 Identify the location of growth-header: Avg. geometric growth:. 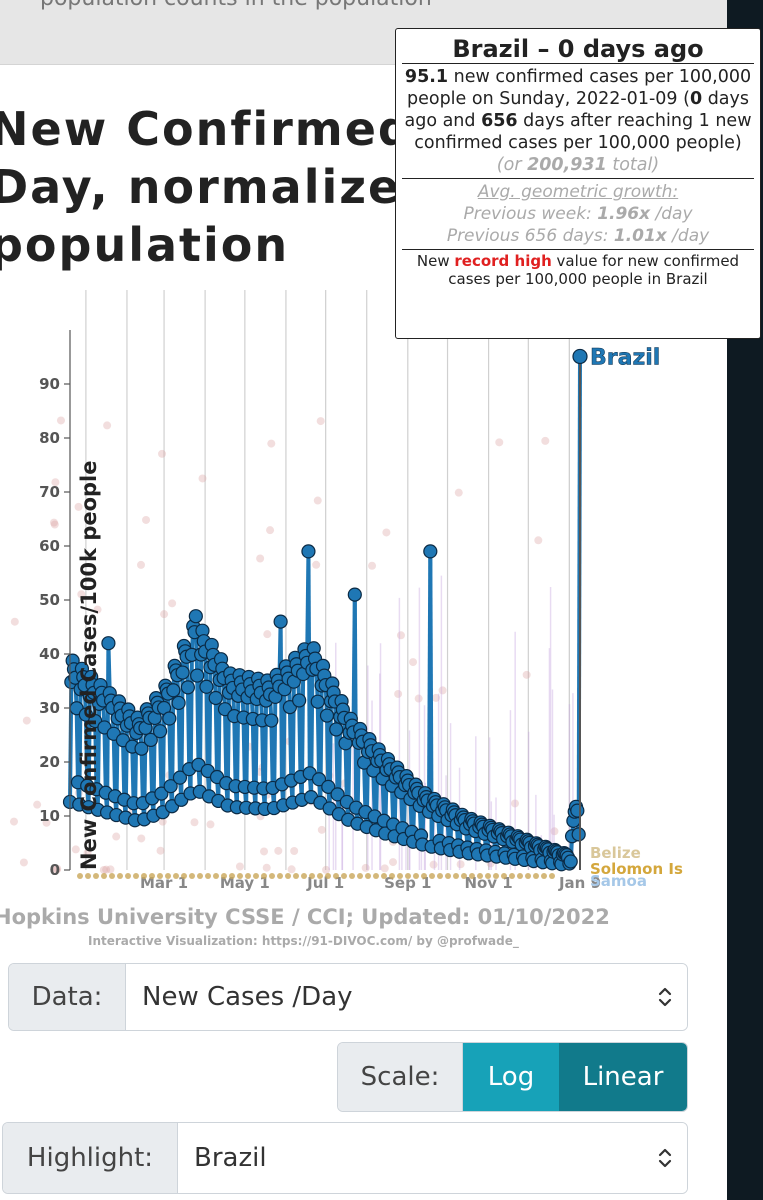
(578, 192).